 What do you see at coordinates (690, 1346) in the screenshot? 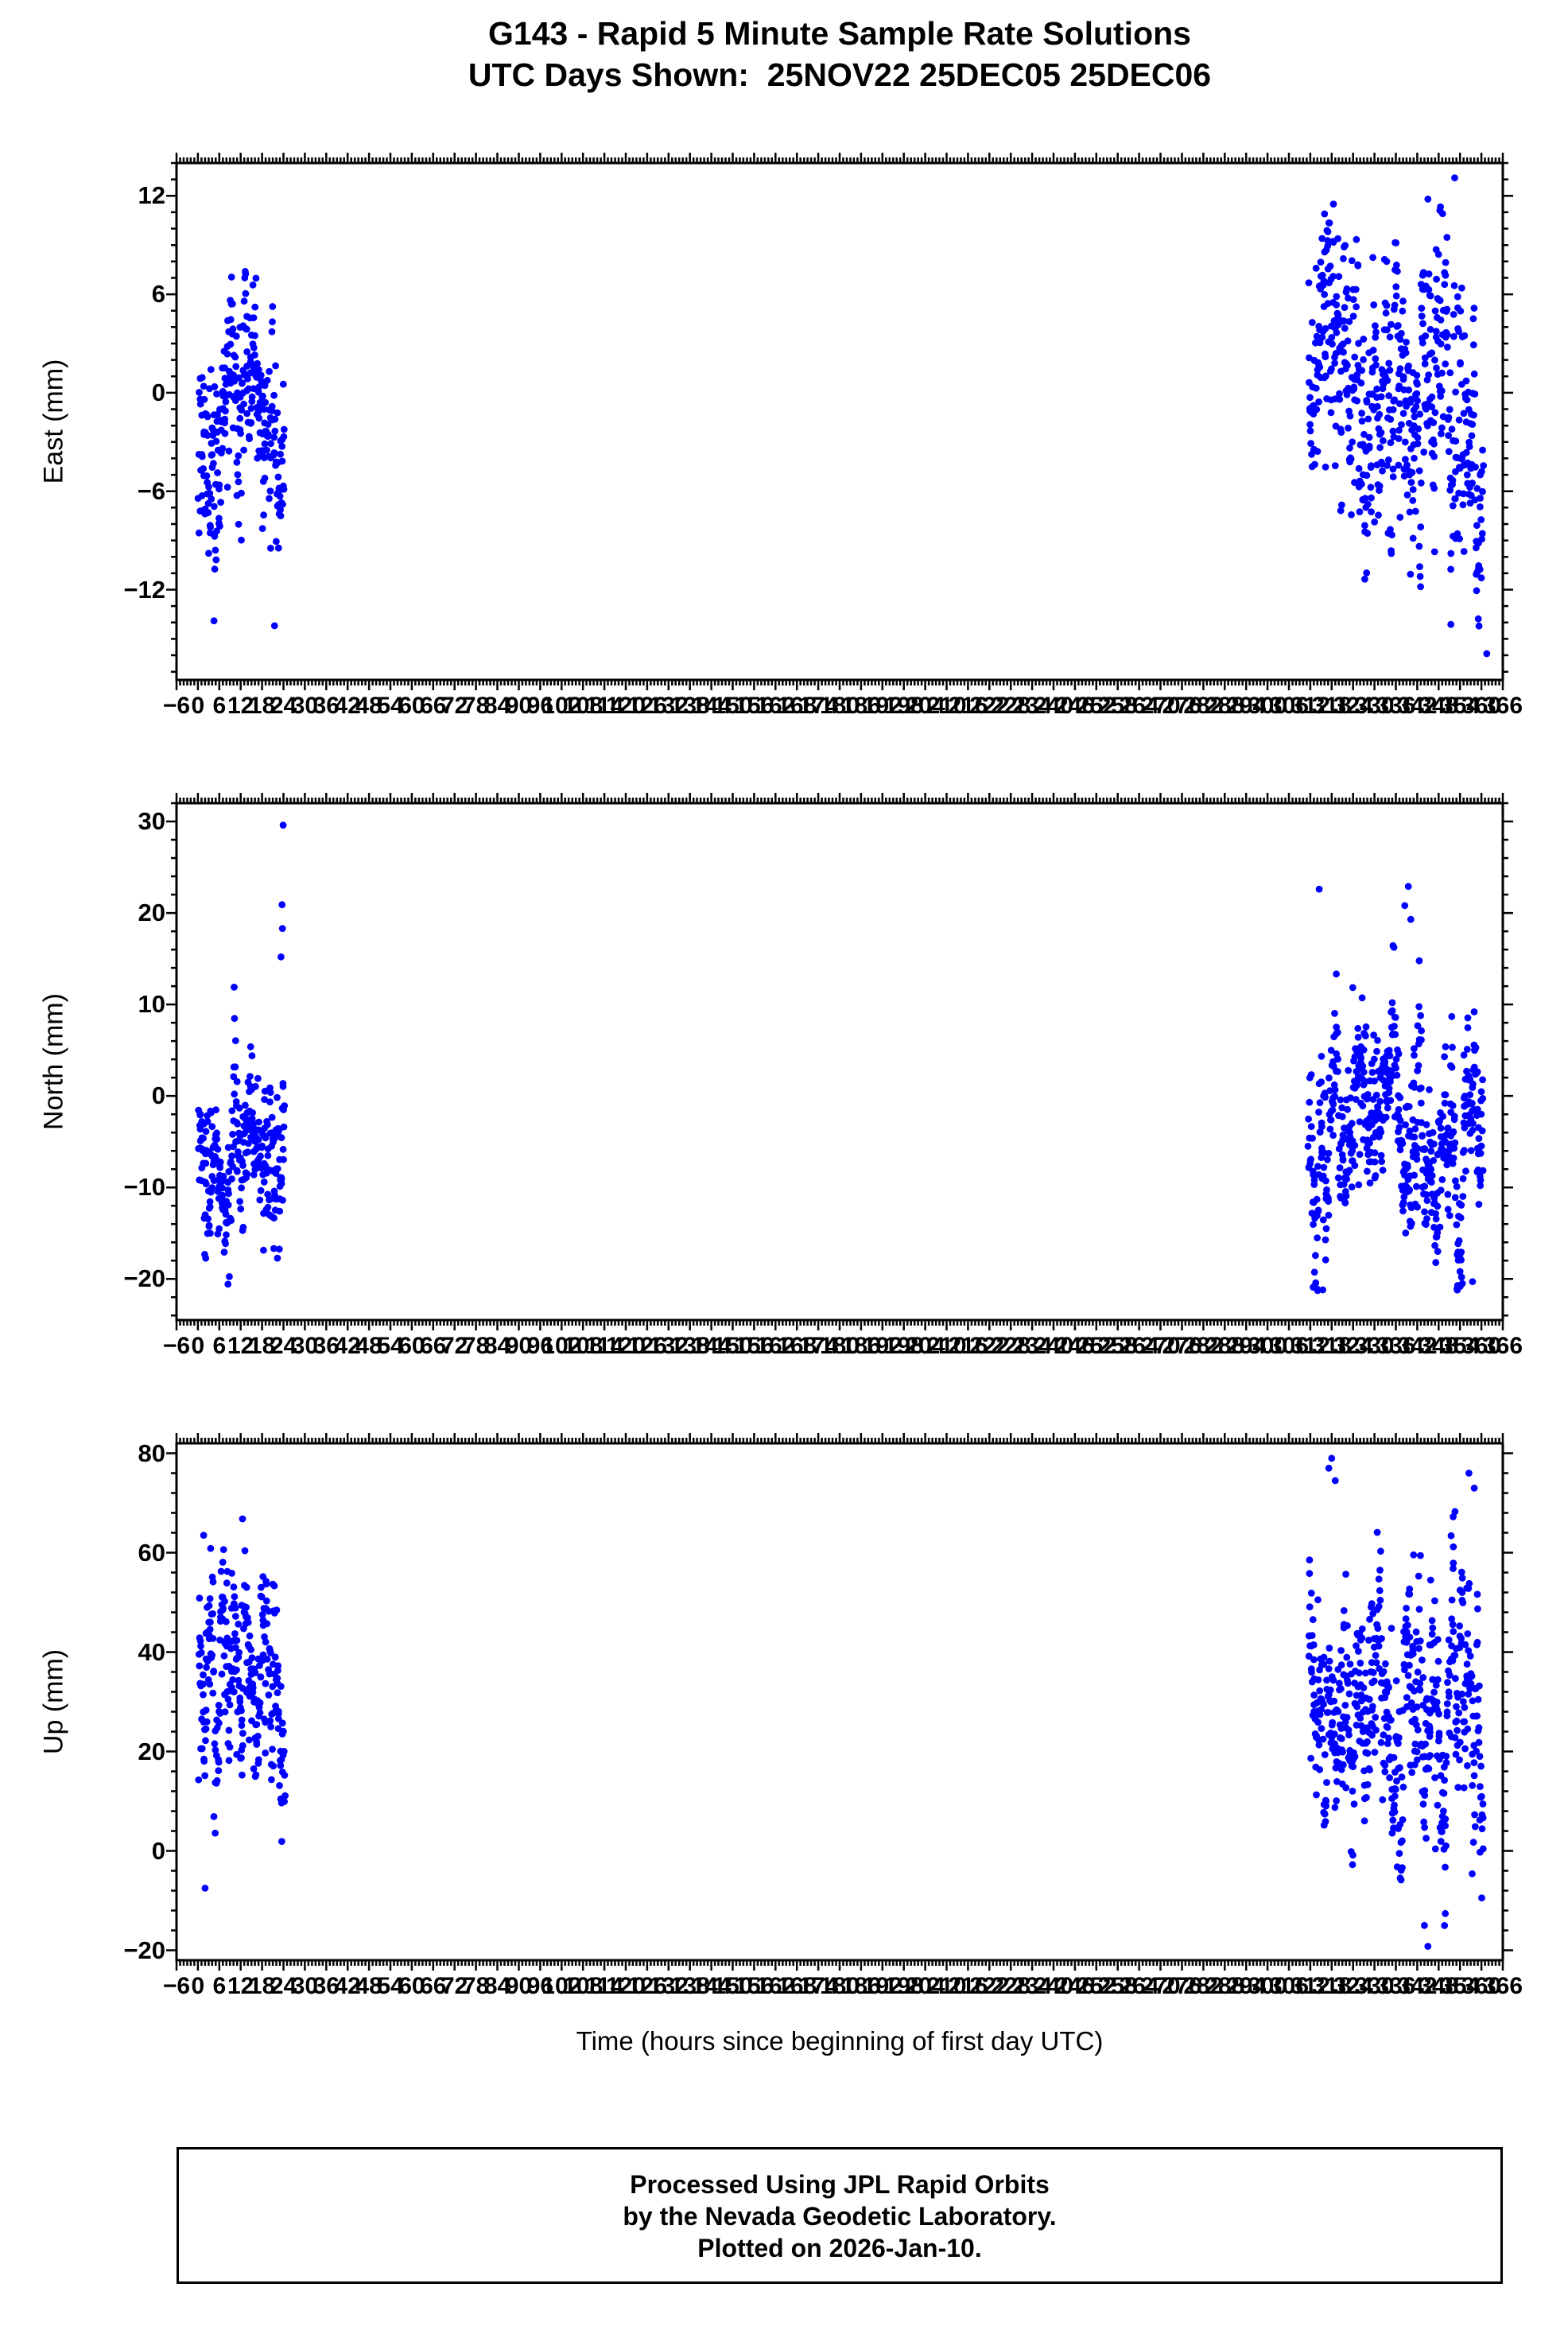
I see `x-tick-label: 138` at bounding box center [690, 1346].